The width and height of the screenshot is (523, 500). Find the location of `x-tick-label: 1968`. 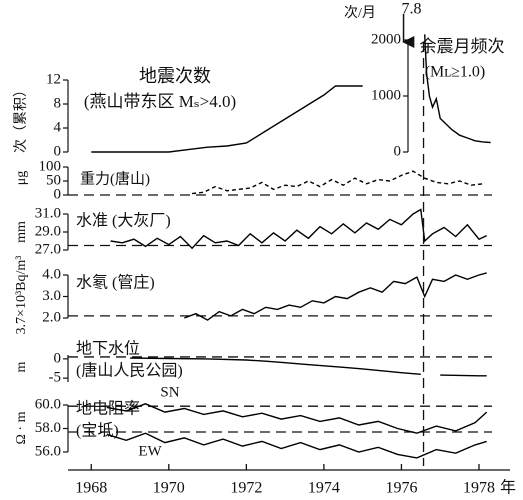

x-tick-label: 1968 is located at coordinates (91, 488).